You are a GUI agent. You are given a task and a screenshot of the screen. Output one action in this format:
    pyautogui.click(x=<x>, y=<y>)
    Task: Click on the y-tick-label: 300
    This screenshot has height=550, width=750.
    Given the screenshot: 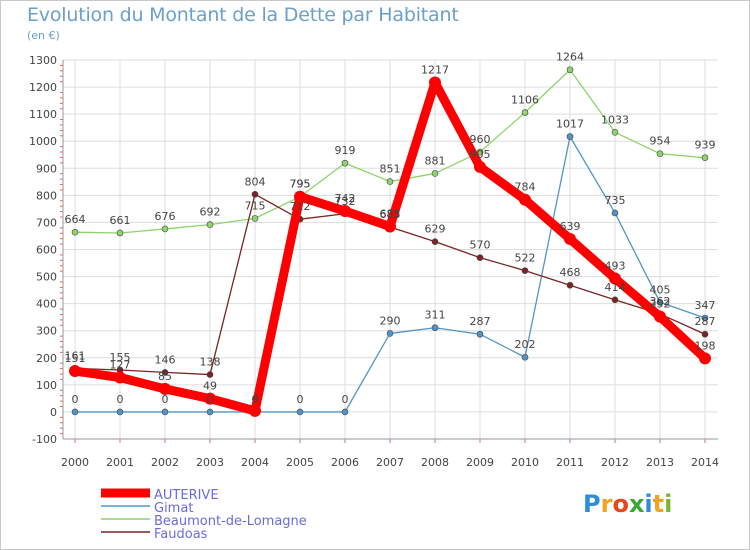 What is the action you would take?
    pyautogui.click(x=46, y=331)
    